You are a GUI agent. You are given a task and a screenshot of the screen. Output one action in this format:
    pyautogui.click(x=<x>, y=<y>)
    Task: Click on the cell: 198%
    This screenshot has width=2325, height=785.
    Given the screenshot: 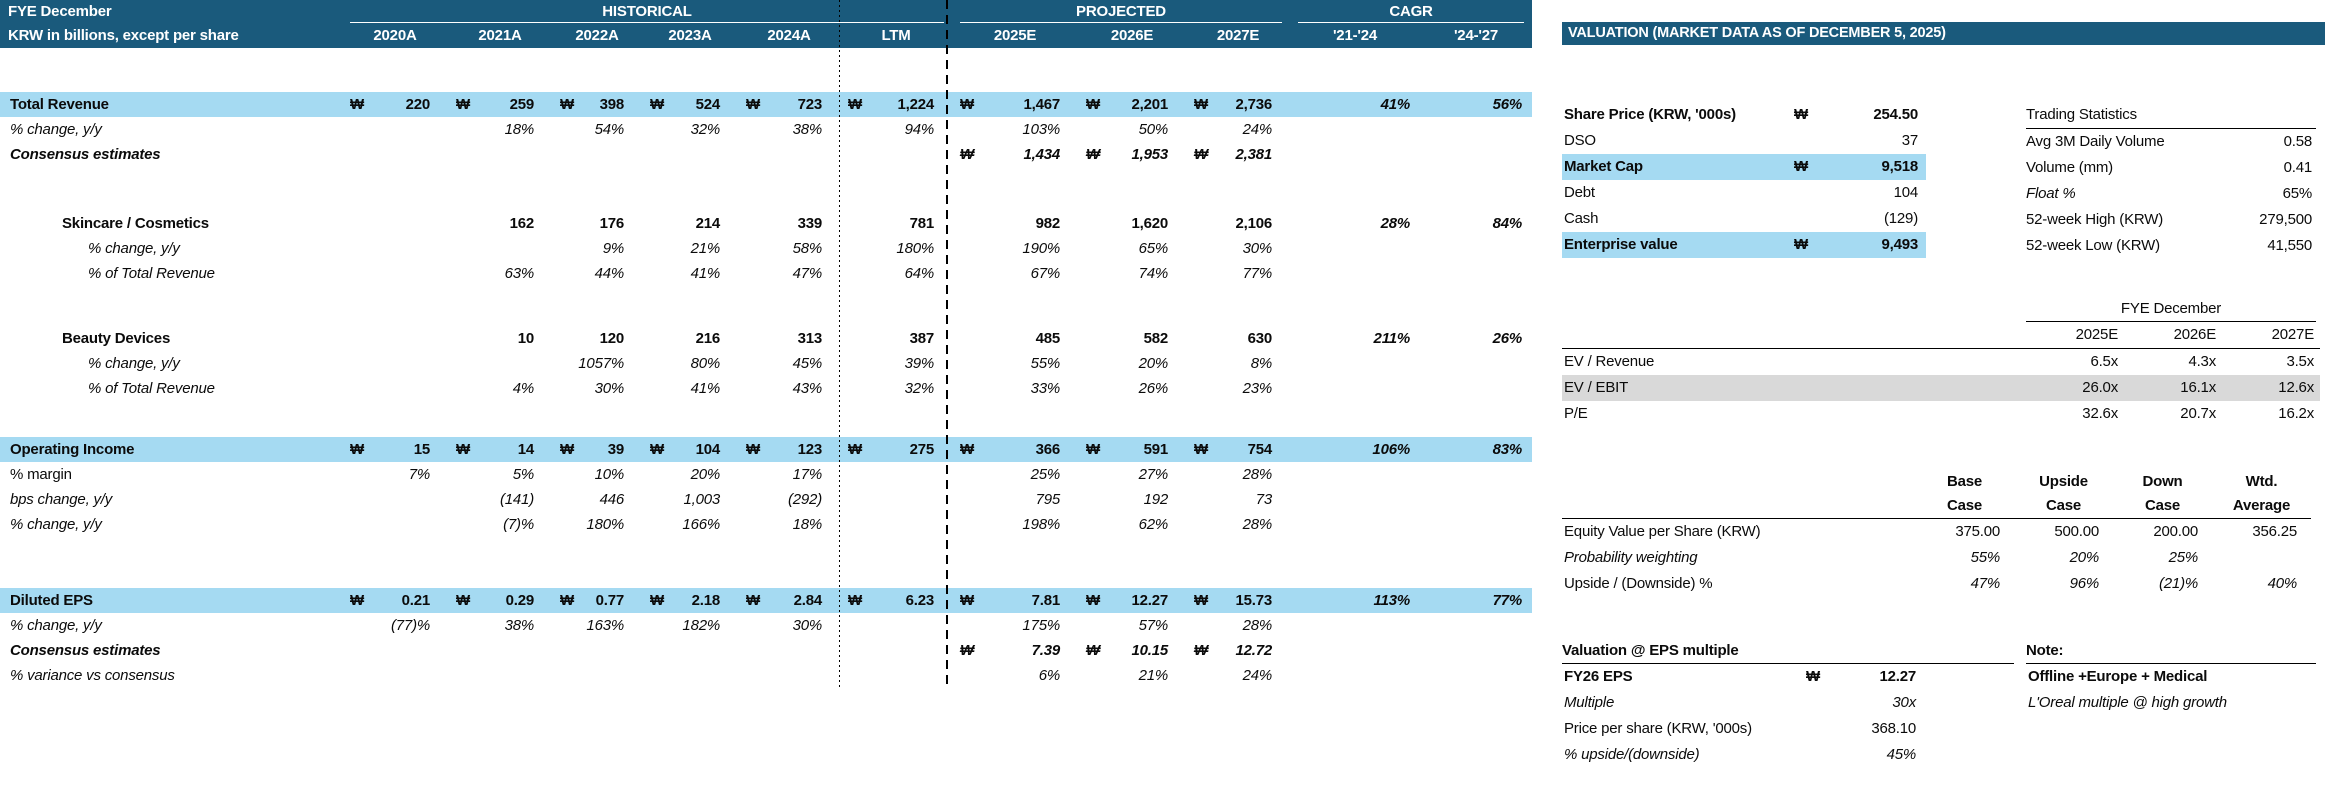 What is the action you would take?
    pyautogui.click(x=1041, y=524)
    